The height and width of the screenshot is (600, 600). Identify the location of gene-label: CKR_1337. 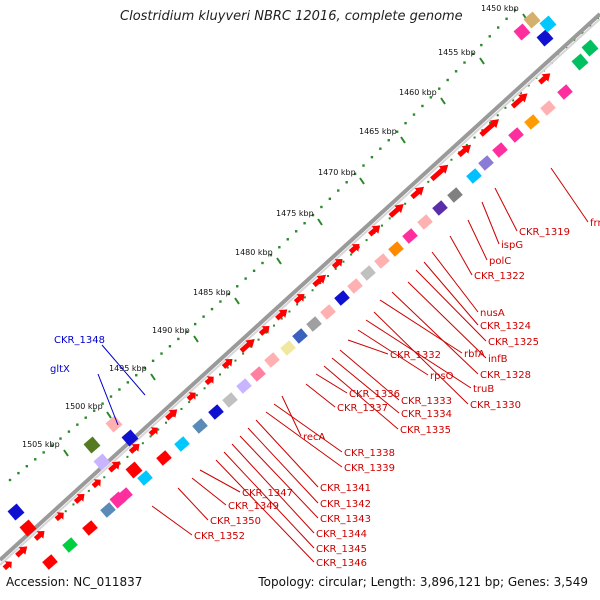
(362, 408).